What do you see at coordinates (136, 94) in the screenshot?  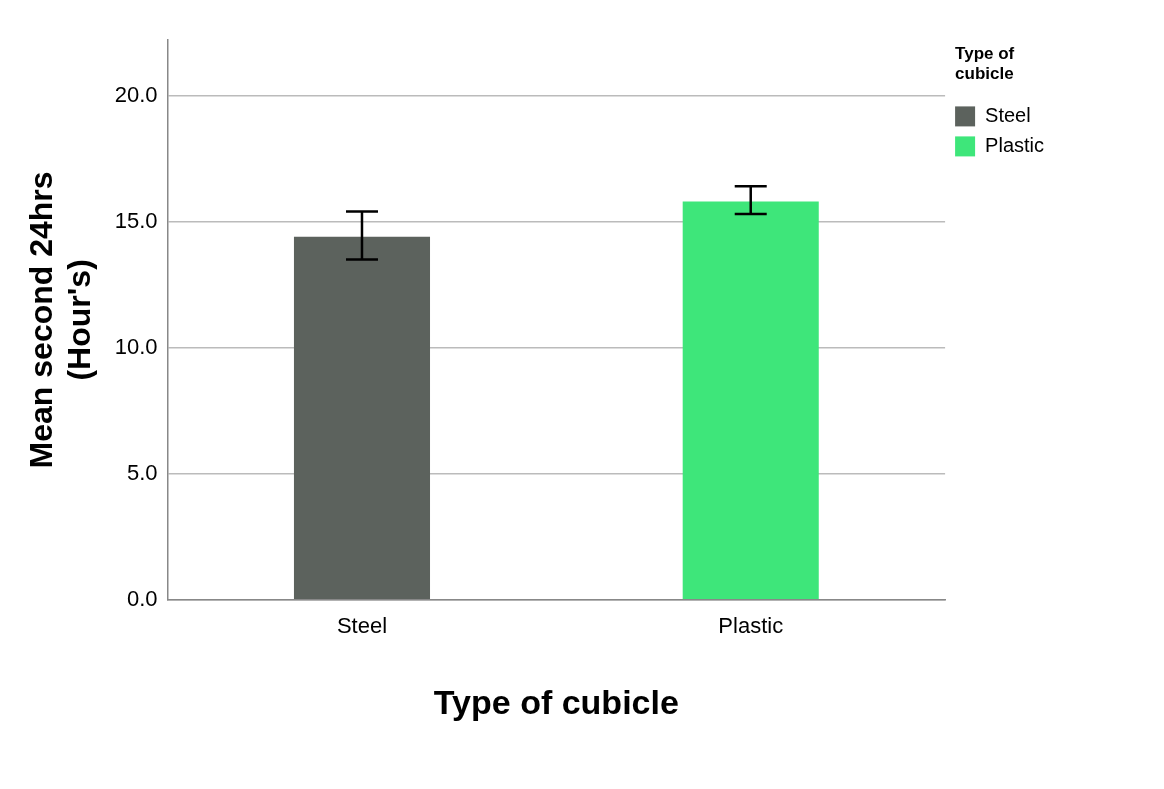 I see `y-tick-label: 20.0` at bounding box center [136, 94].